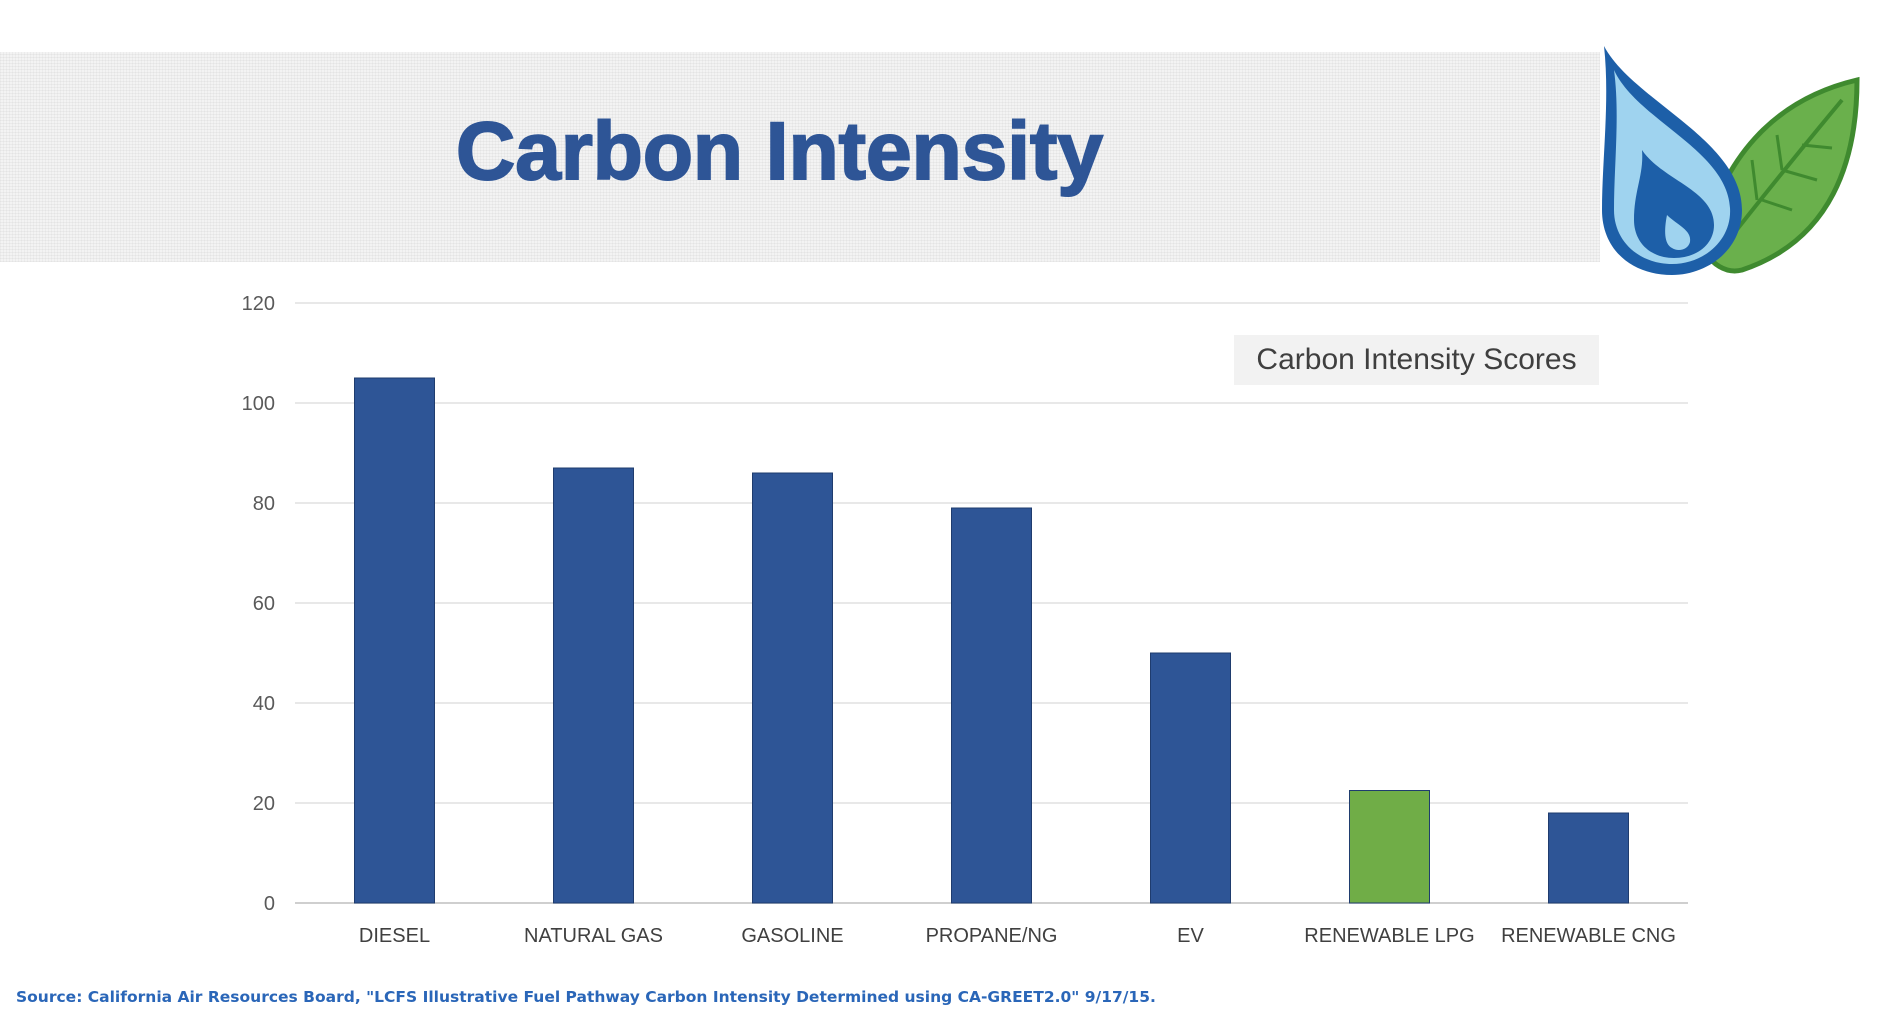 Image resolution: width=1886 pixels, height=1024 pixels. I want to click on water-drop-and-leaf-logo-icon, so click(1731, 160).